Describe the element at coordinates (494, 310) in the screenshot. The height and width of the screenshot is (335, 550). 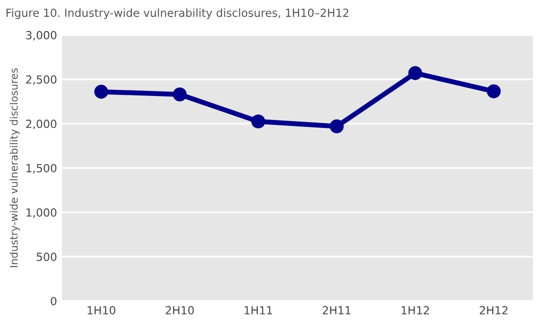
I see `x-tick-label: 2H12` at that location.